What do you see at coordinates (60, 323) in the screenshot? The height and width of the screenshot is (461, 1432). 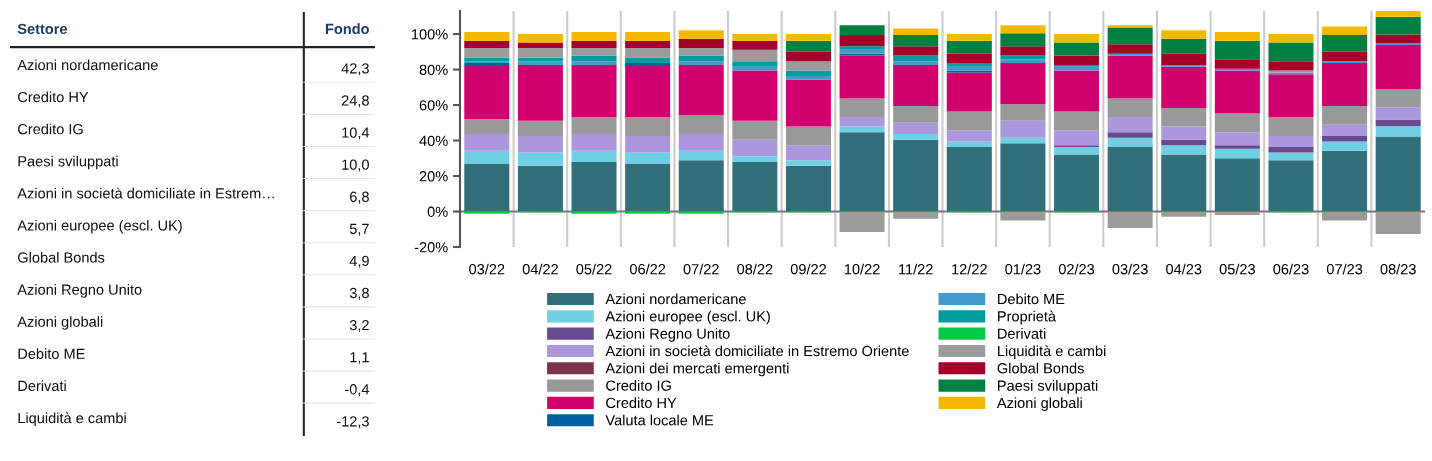 I see `category-label: Azioni globali` at bounding box center [60, 323].